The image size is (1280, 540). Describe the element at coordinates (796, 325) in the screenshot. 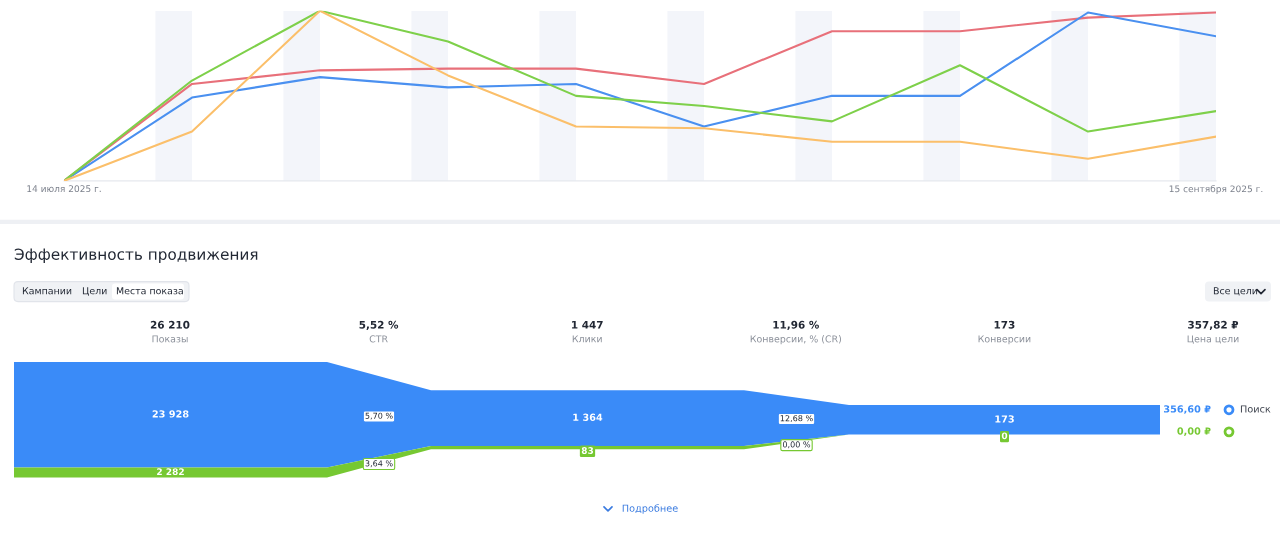

I see `data-label: 11,96 %` at that location.